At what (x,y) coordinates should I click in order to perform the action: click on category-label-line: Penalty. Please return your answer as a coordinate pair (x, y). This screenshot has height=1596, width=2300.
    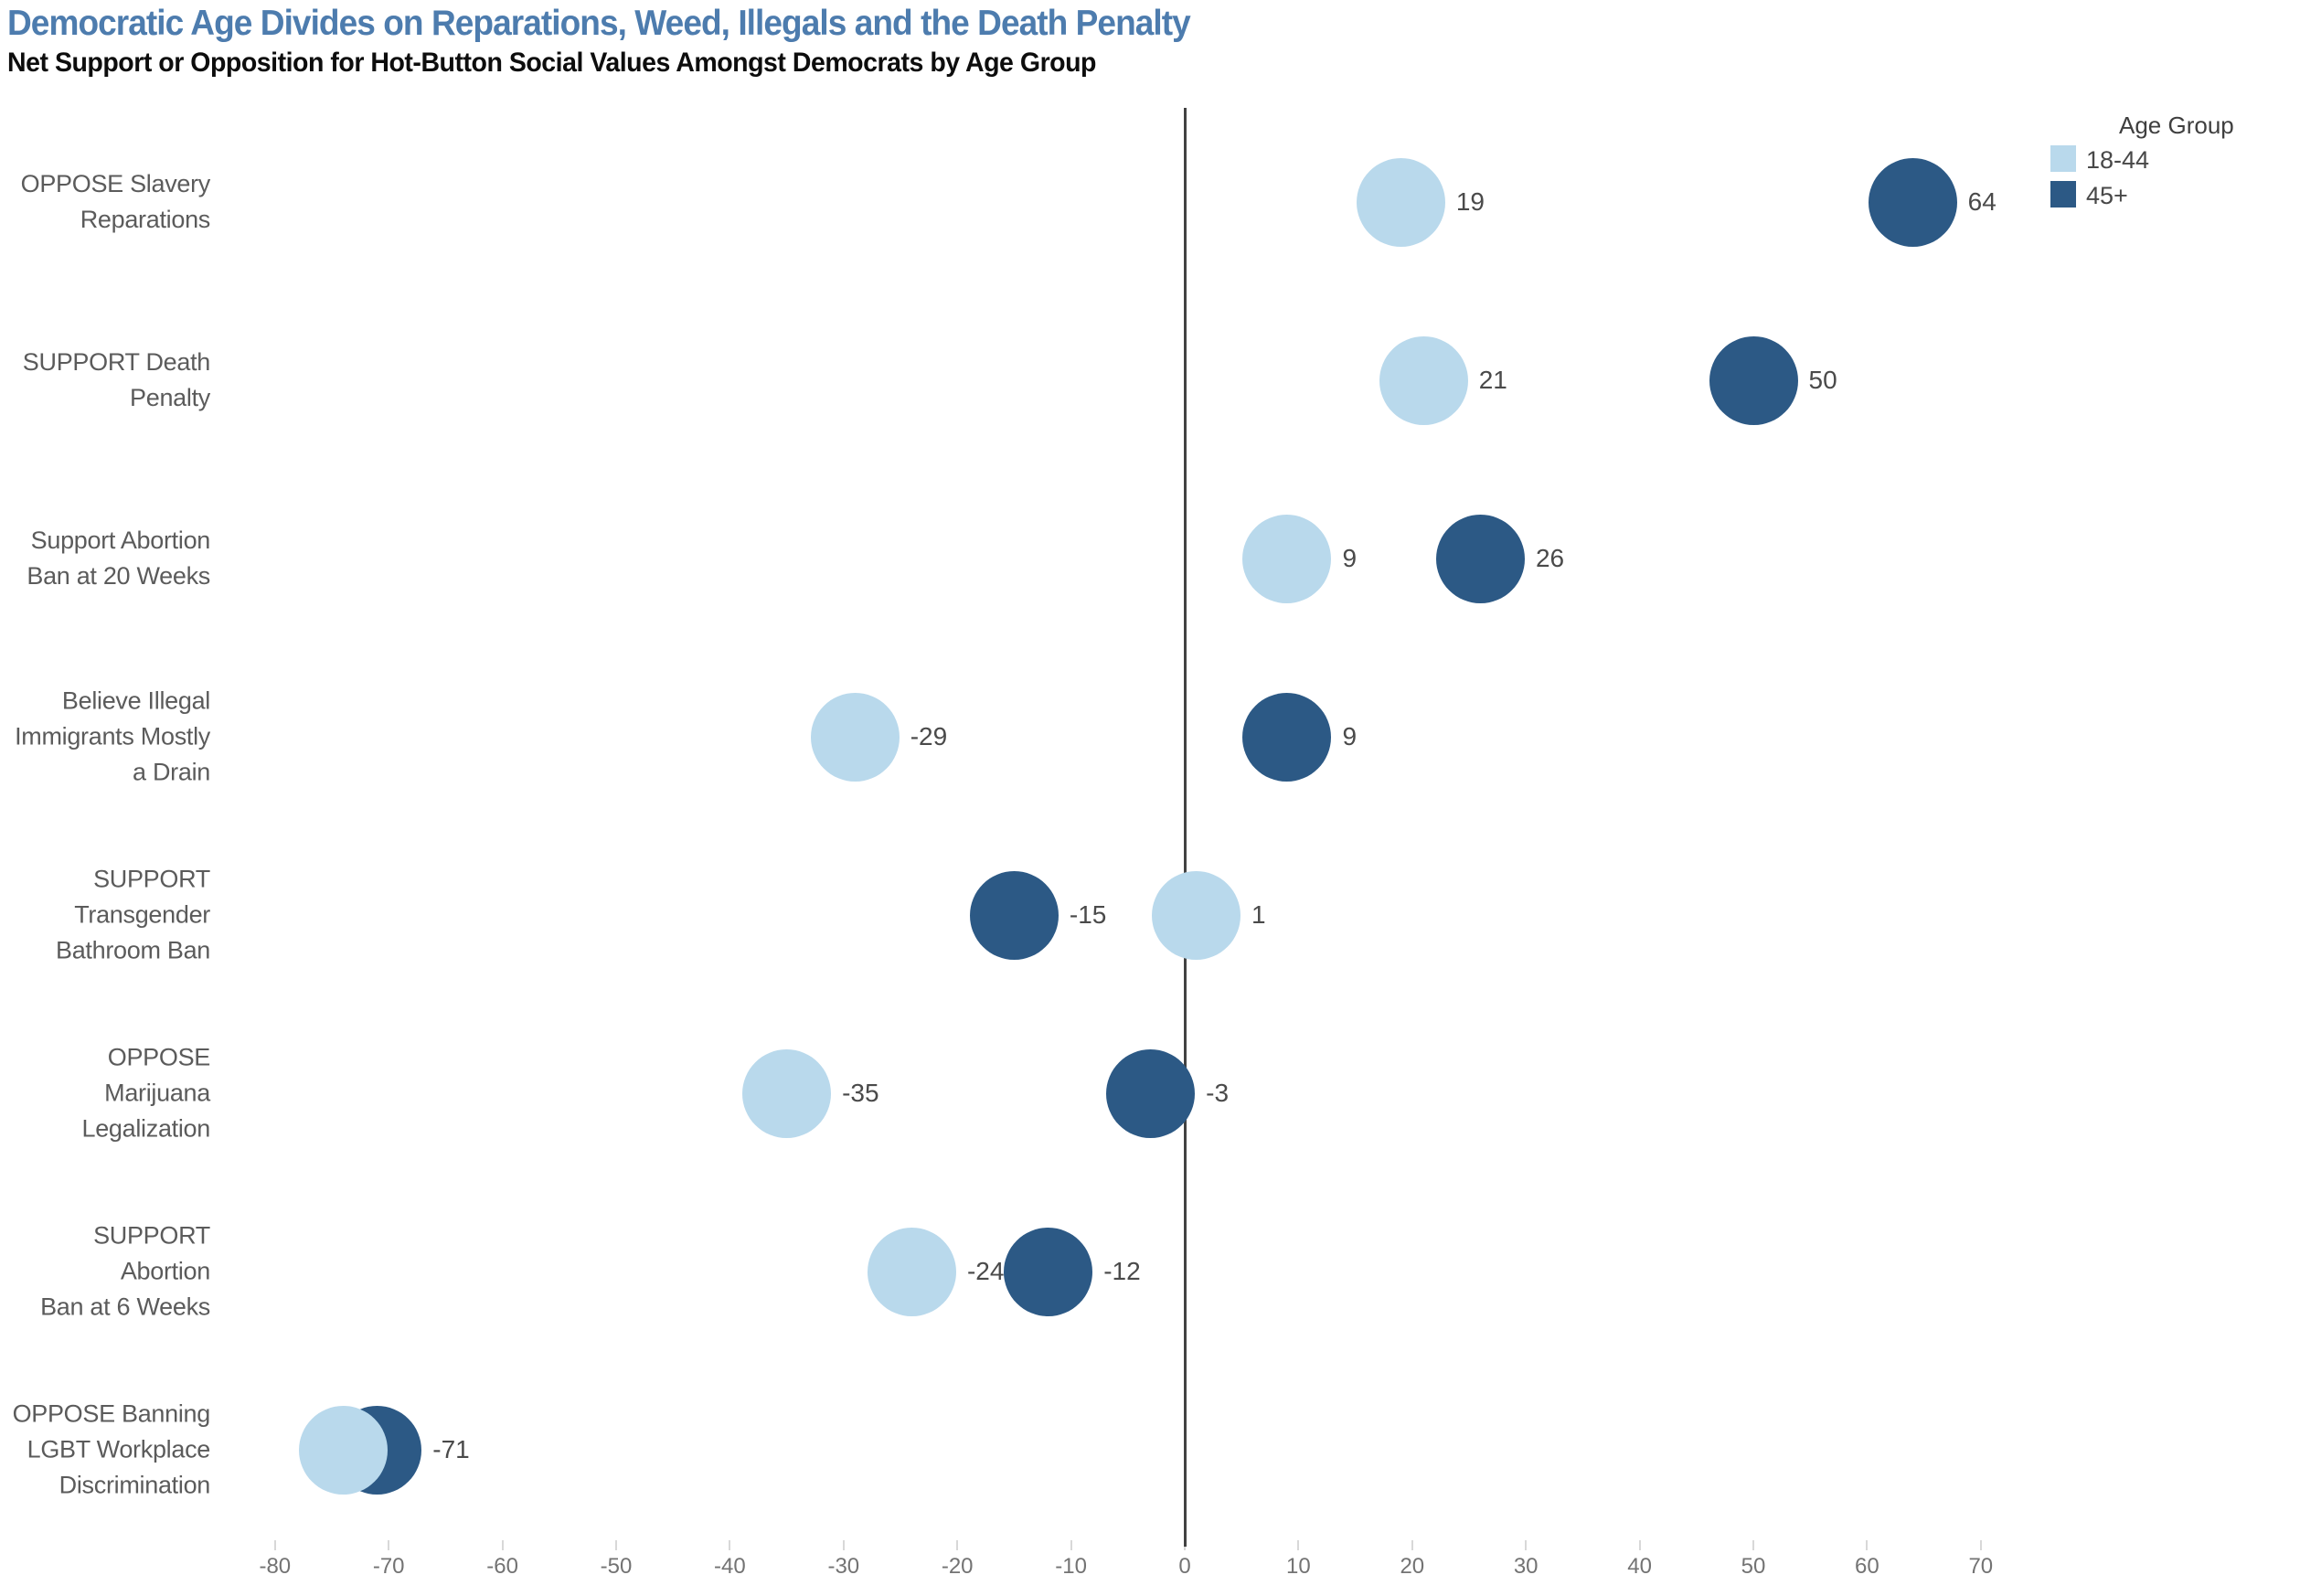
    Looking at the image, I should click on (170, 397).